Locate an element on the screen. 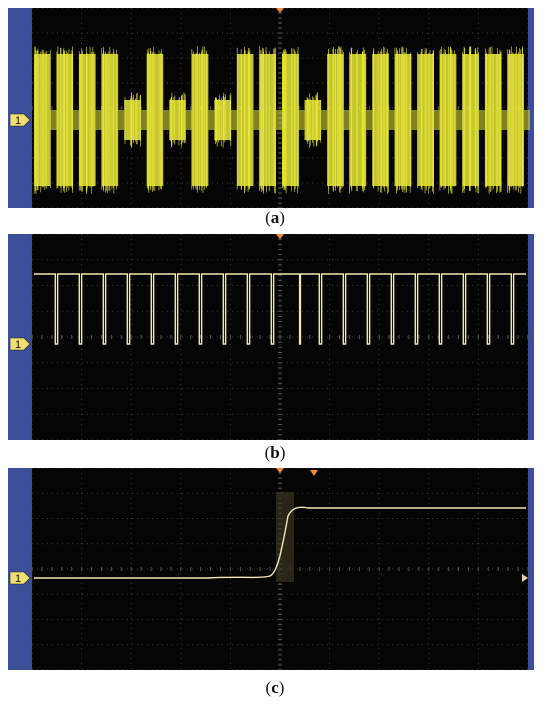  step-trace is located at coordinates (280, 542).